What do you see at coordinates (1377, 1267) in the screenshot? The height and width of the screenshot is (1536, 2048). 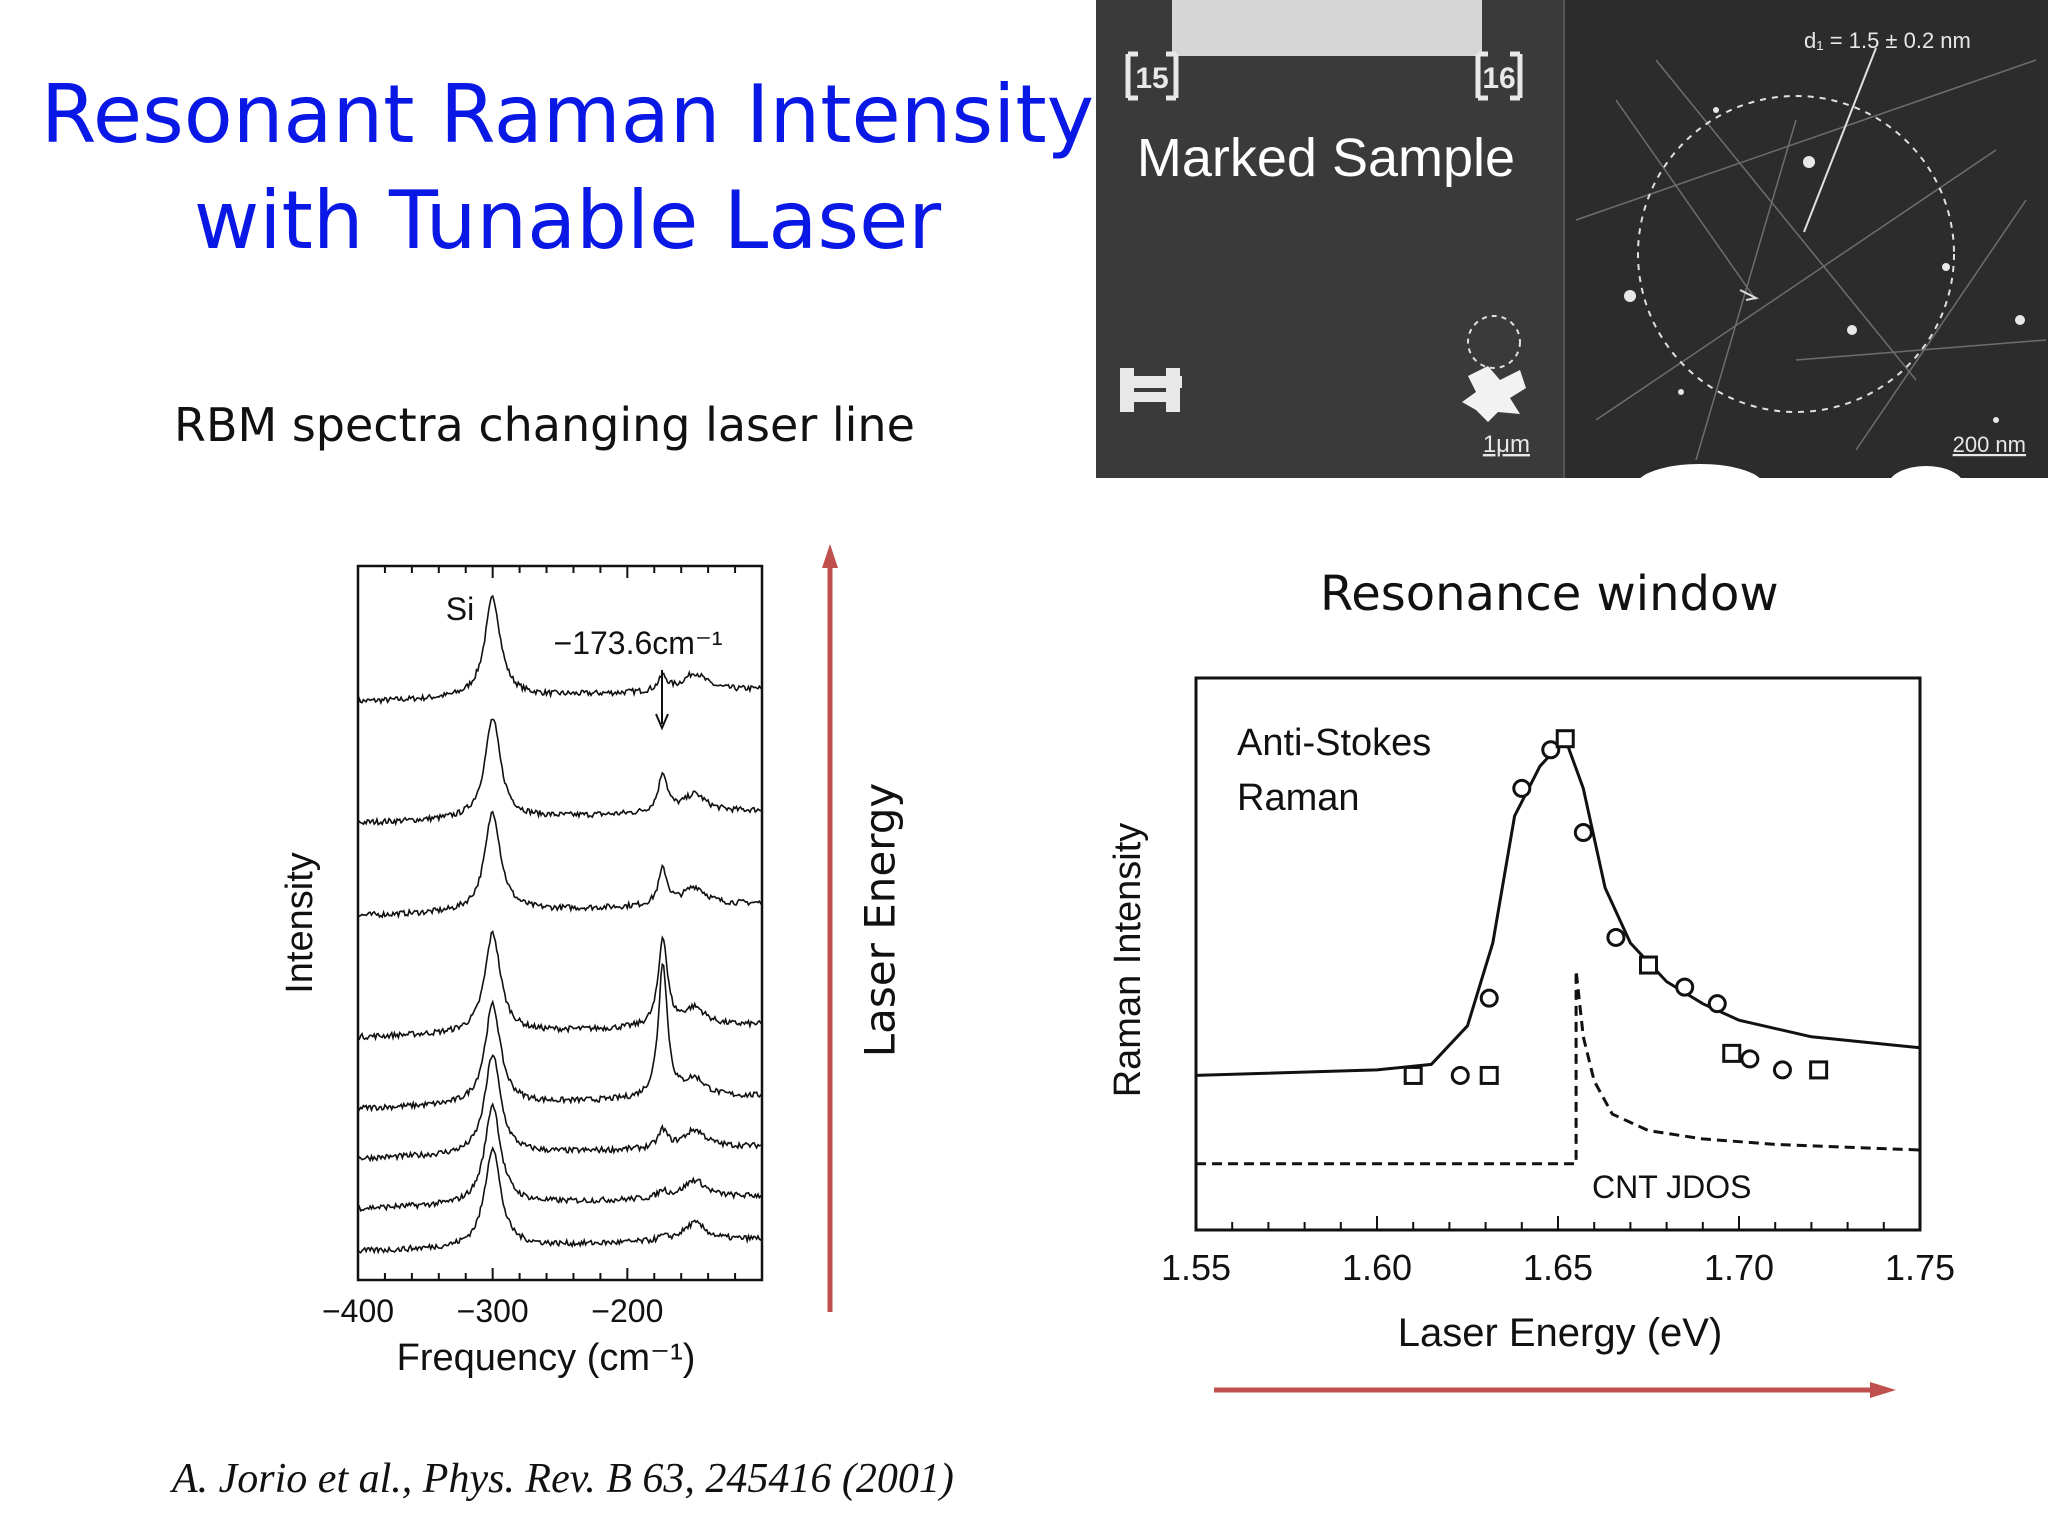 I see `resonance-x-tick-label: 1.60` at bounding box center [1377, 1267].